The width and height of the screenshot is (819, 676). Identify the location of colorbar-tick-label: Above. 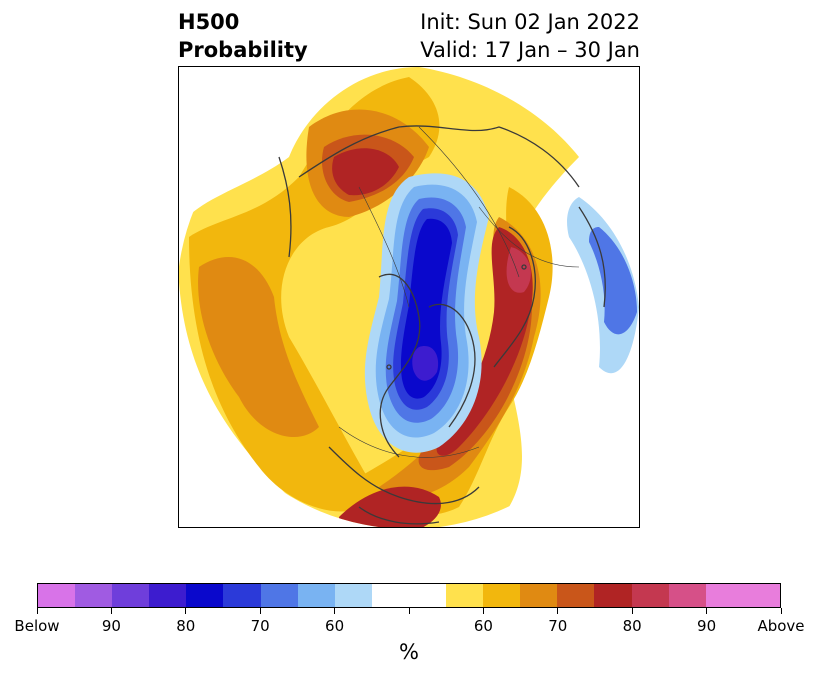
(781, 626).